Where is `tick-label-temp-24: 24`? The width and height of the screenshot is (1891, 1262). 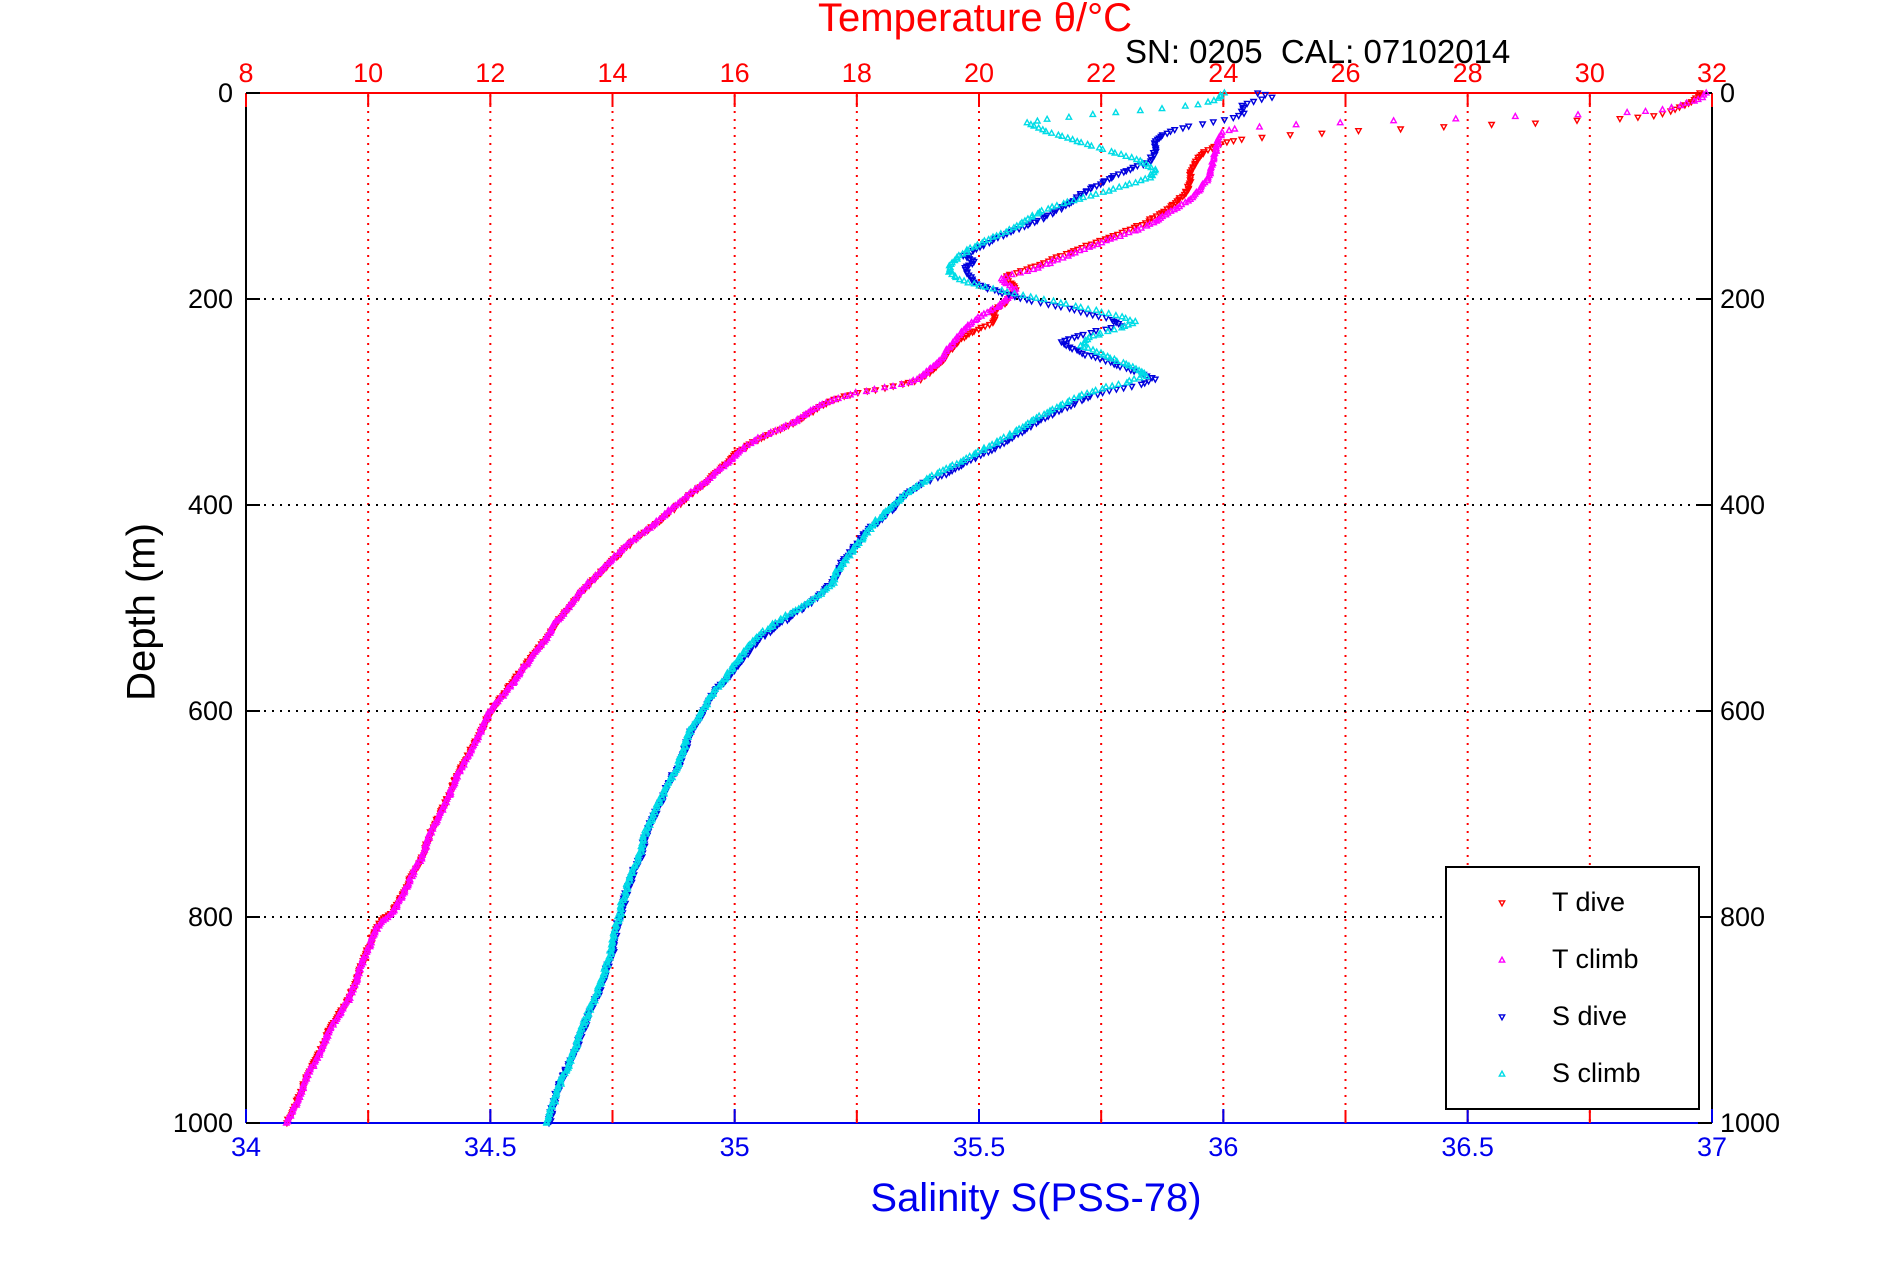
tick-label-temp-24: 24 is located at coordinates (1223, 73).